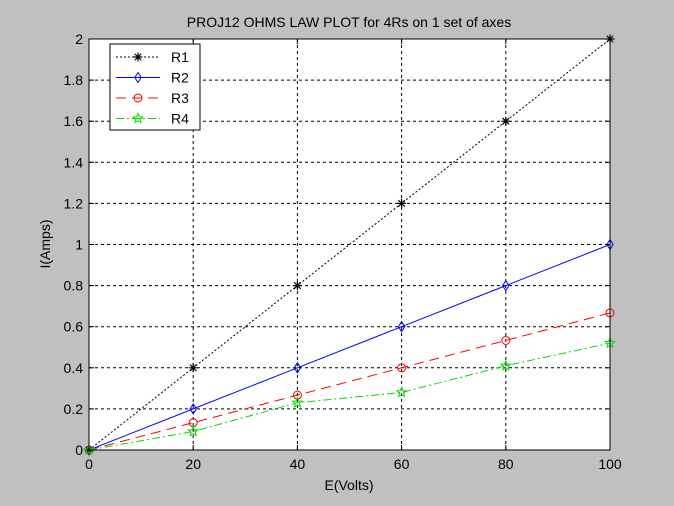 The height and width of the screenshot is (506, 674). I want to click on legend-marker-r3, so click(138, 98).